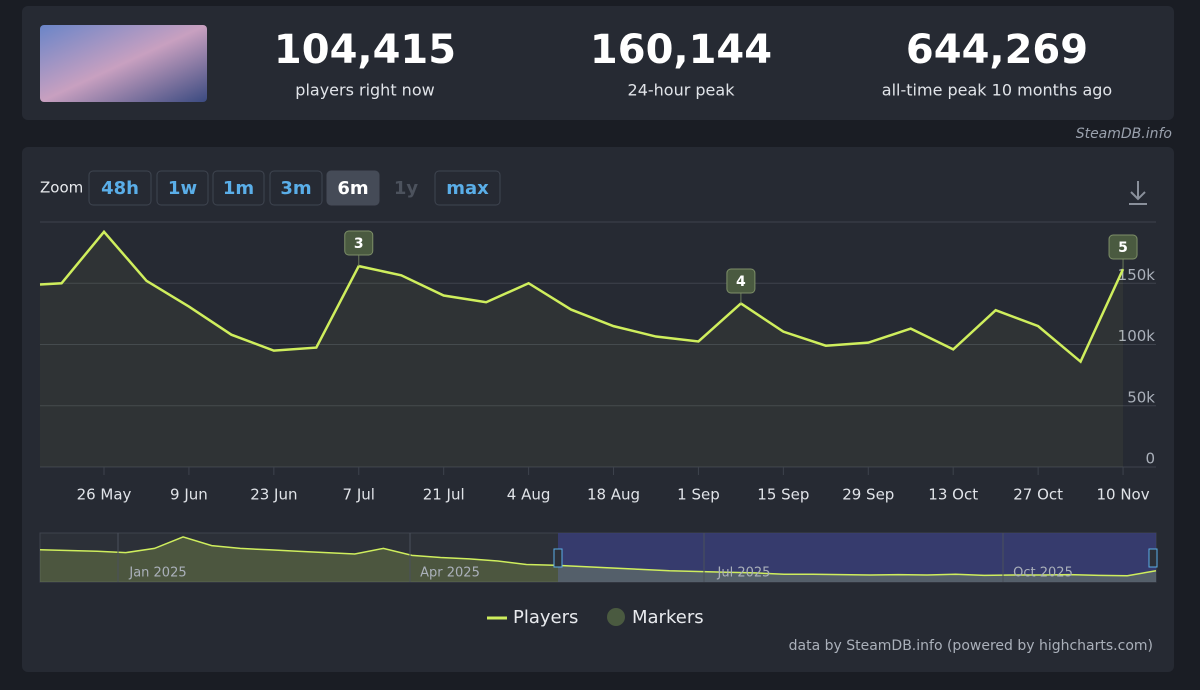  What do you see at coordinates (365, 50) in the screenshot?
I see `stat-value: 104,415` at bounding box center [365, 50].